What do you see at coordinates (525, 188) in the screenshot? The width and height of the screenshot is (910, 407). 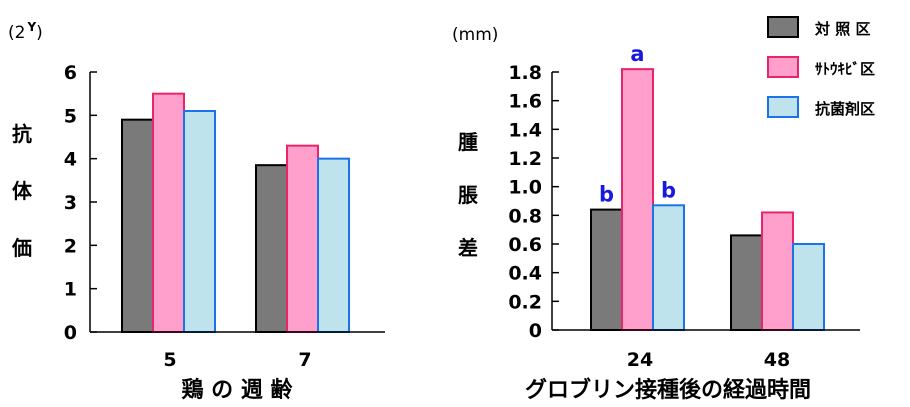 I see `swelling-ytick-label-5: 1.0` at bounding box center [525, 188].